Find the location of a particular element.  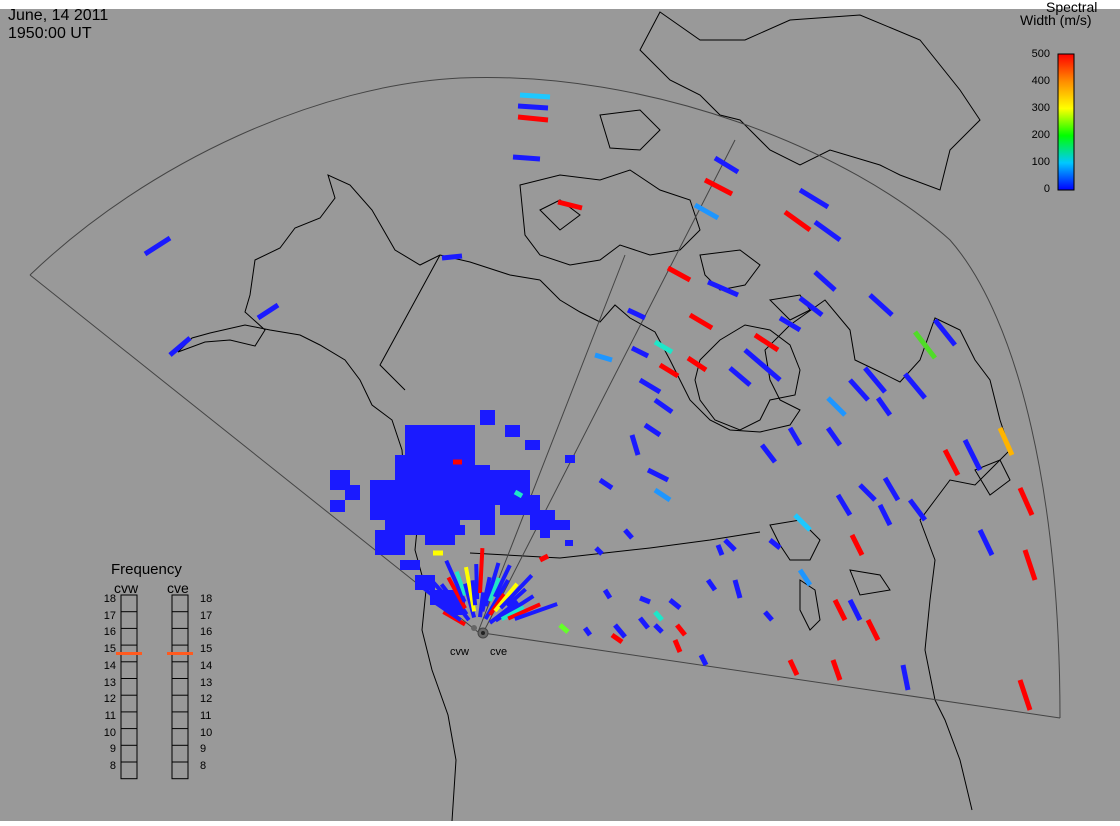

coastline-arctic is located at coordinates (770, 356).